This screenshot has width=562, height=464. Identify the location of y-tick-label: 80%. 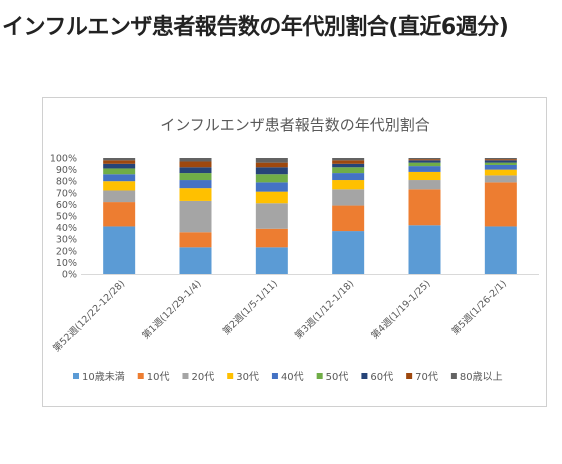
(66, 182).